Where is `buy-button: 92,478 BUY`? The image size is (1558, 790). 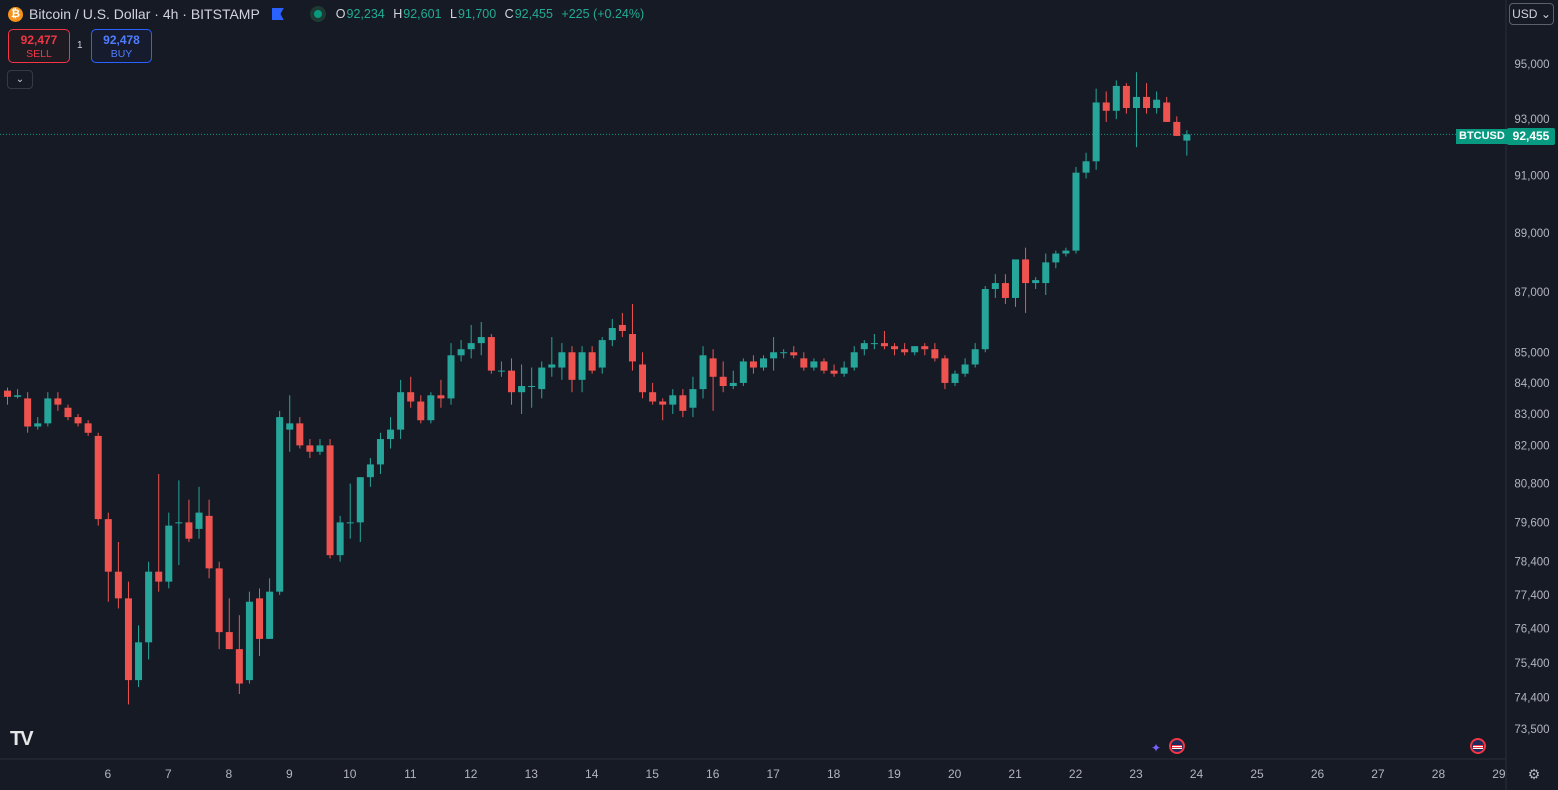
buy-button: 92,478 BUY is located at coordinates (121, 46).